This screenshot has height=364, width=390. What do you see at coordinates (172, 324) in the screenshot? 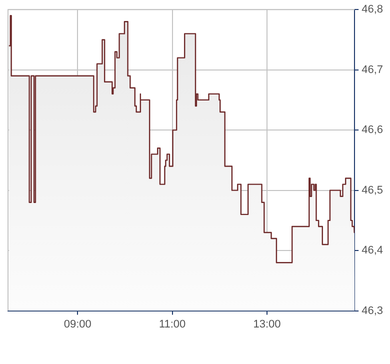
I see `x-tick-label: 11:00` at bounding box center [172, 324].